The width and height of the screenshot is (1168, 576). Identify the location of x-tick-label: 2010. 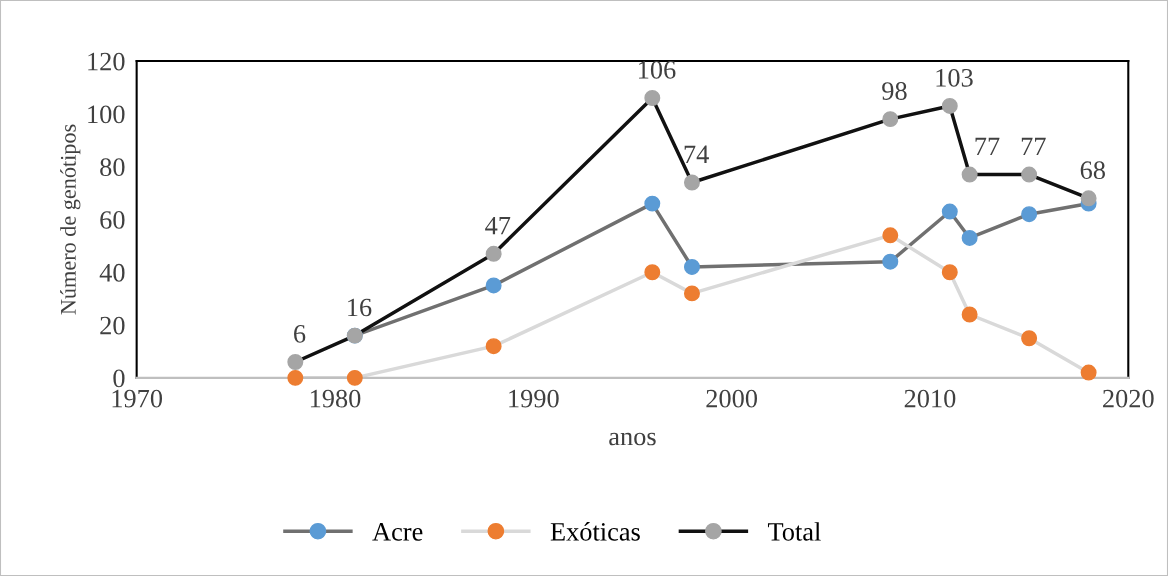
(930, 398).